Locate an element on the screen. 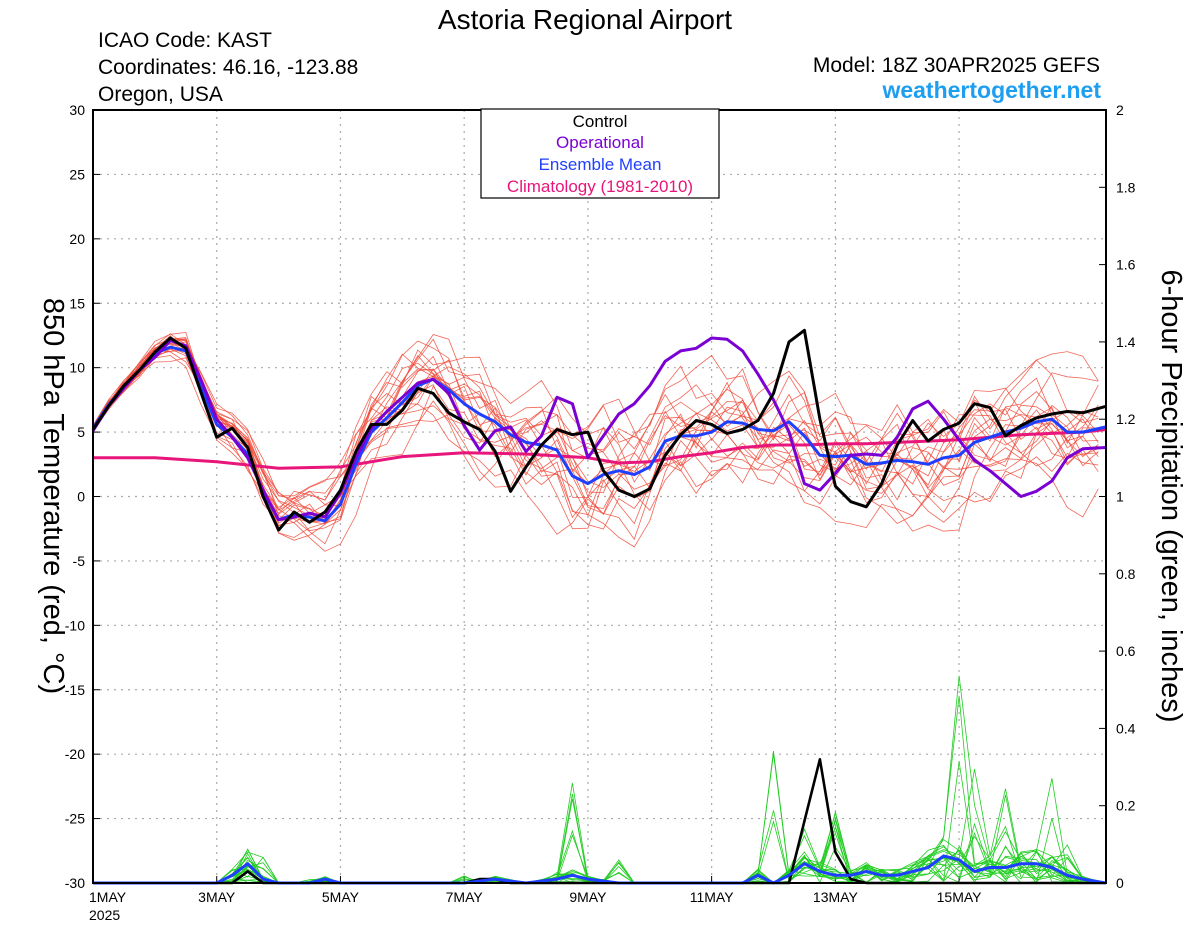 The width and height of the screenshot is (1200, 927). y2-tick-label: 0 is located at coordinates (1120, 883).